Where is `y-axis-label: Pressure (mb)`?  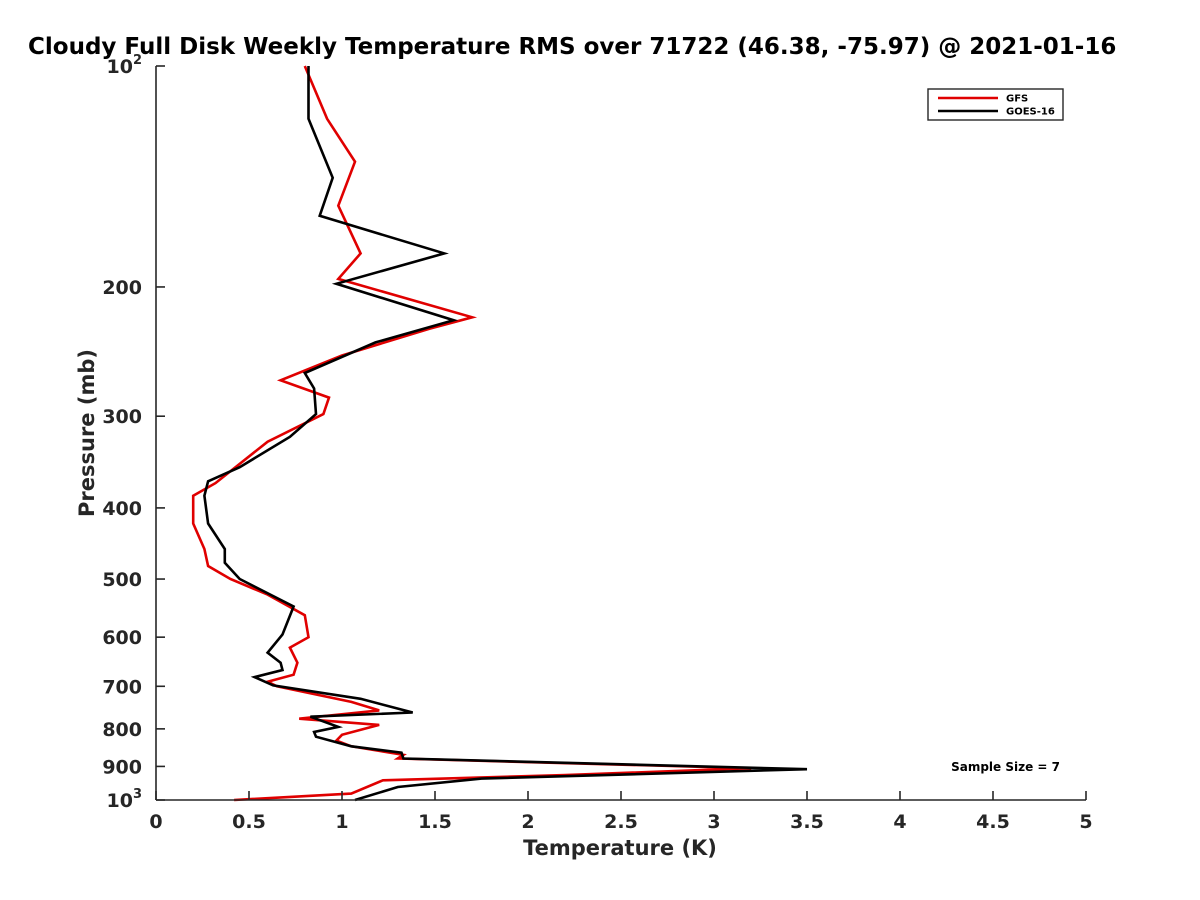 y-axis-label: Pressure (mb) is located at coordinates (87, 433).